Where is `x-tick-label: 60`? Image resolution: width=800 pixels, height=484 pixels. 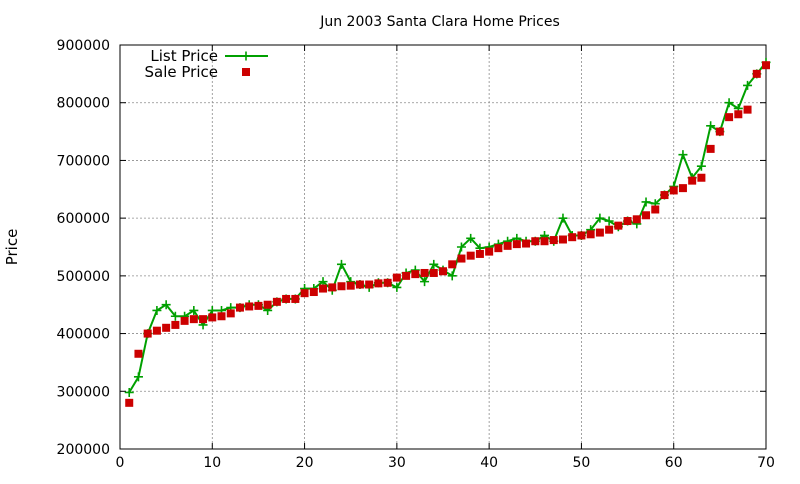
x-tick-label: 60 is located at coordinates (674, 463).